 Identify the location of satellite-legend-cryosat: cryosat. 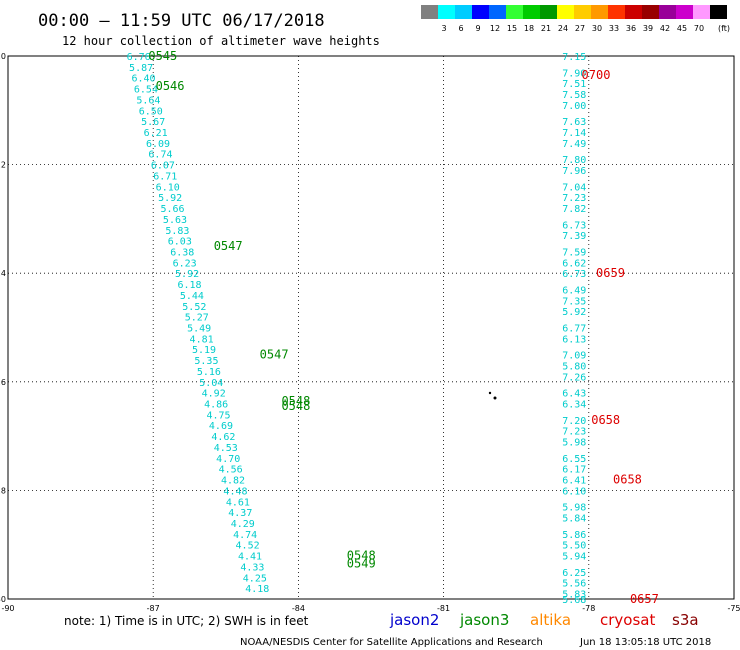
(627, 620).